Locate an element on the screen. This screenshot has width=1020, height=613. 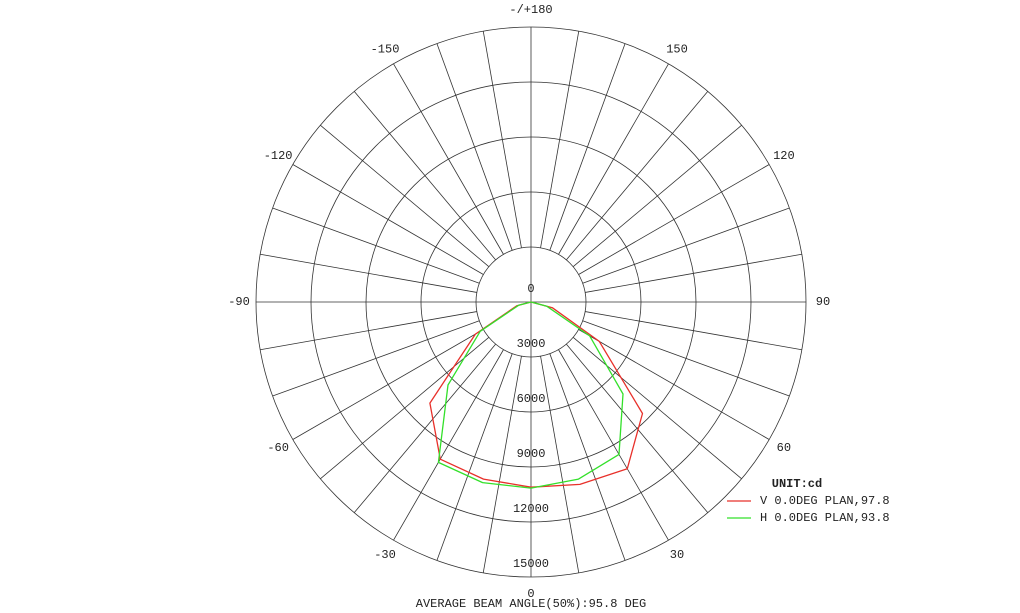
theta-tick-label: -/+180 is located at coordinates (530, 10).